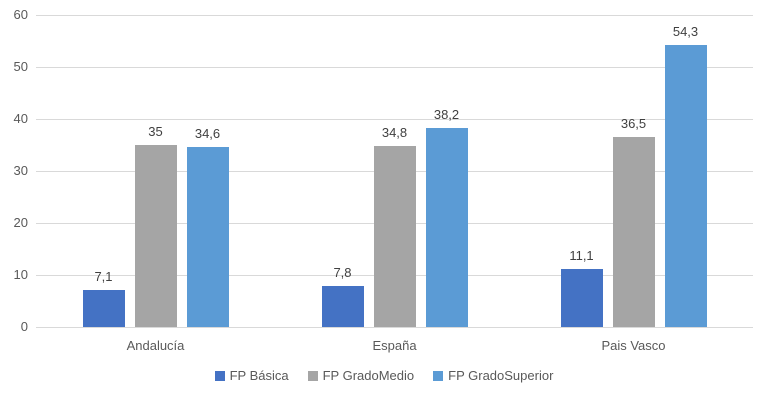  What do you see at coordinates (394, 236) in the screenshot?
I see `bar-series1-cat1` at bounding box center [394, 236].